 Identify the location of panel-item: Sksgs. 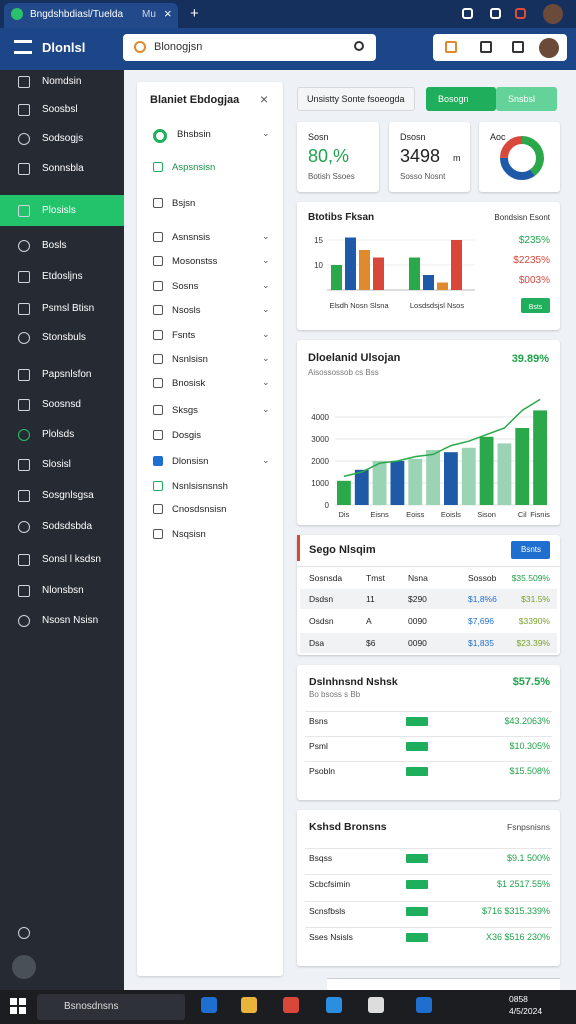
(185, 410).